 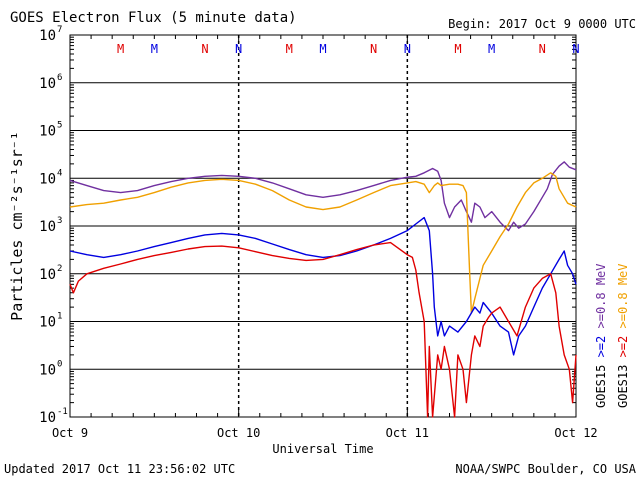 I want to click on x-tick-label: Oct 11, so click(x=407, y=433).